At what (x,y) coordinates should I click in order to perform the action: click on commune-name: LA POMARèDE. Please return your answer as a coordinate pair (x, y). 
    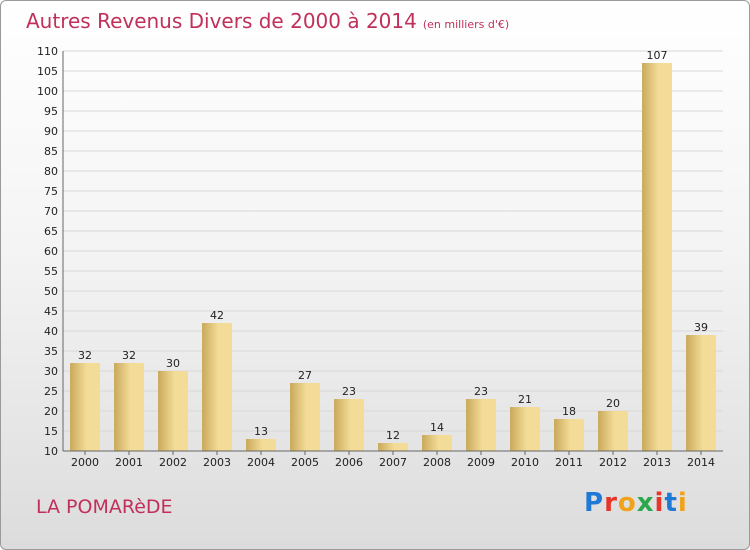
    Looking at the image, I should click on (104, 507).